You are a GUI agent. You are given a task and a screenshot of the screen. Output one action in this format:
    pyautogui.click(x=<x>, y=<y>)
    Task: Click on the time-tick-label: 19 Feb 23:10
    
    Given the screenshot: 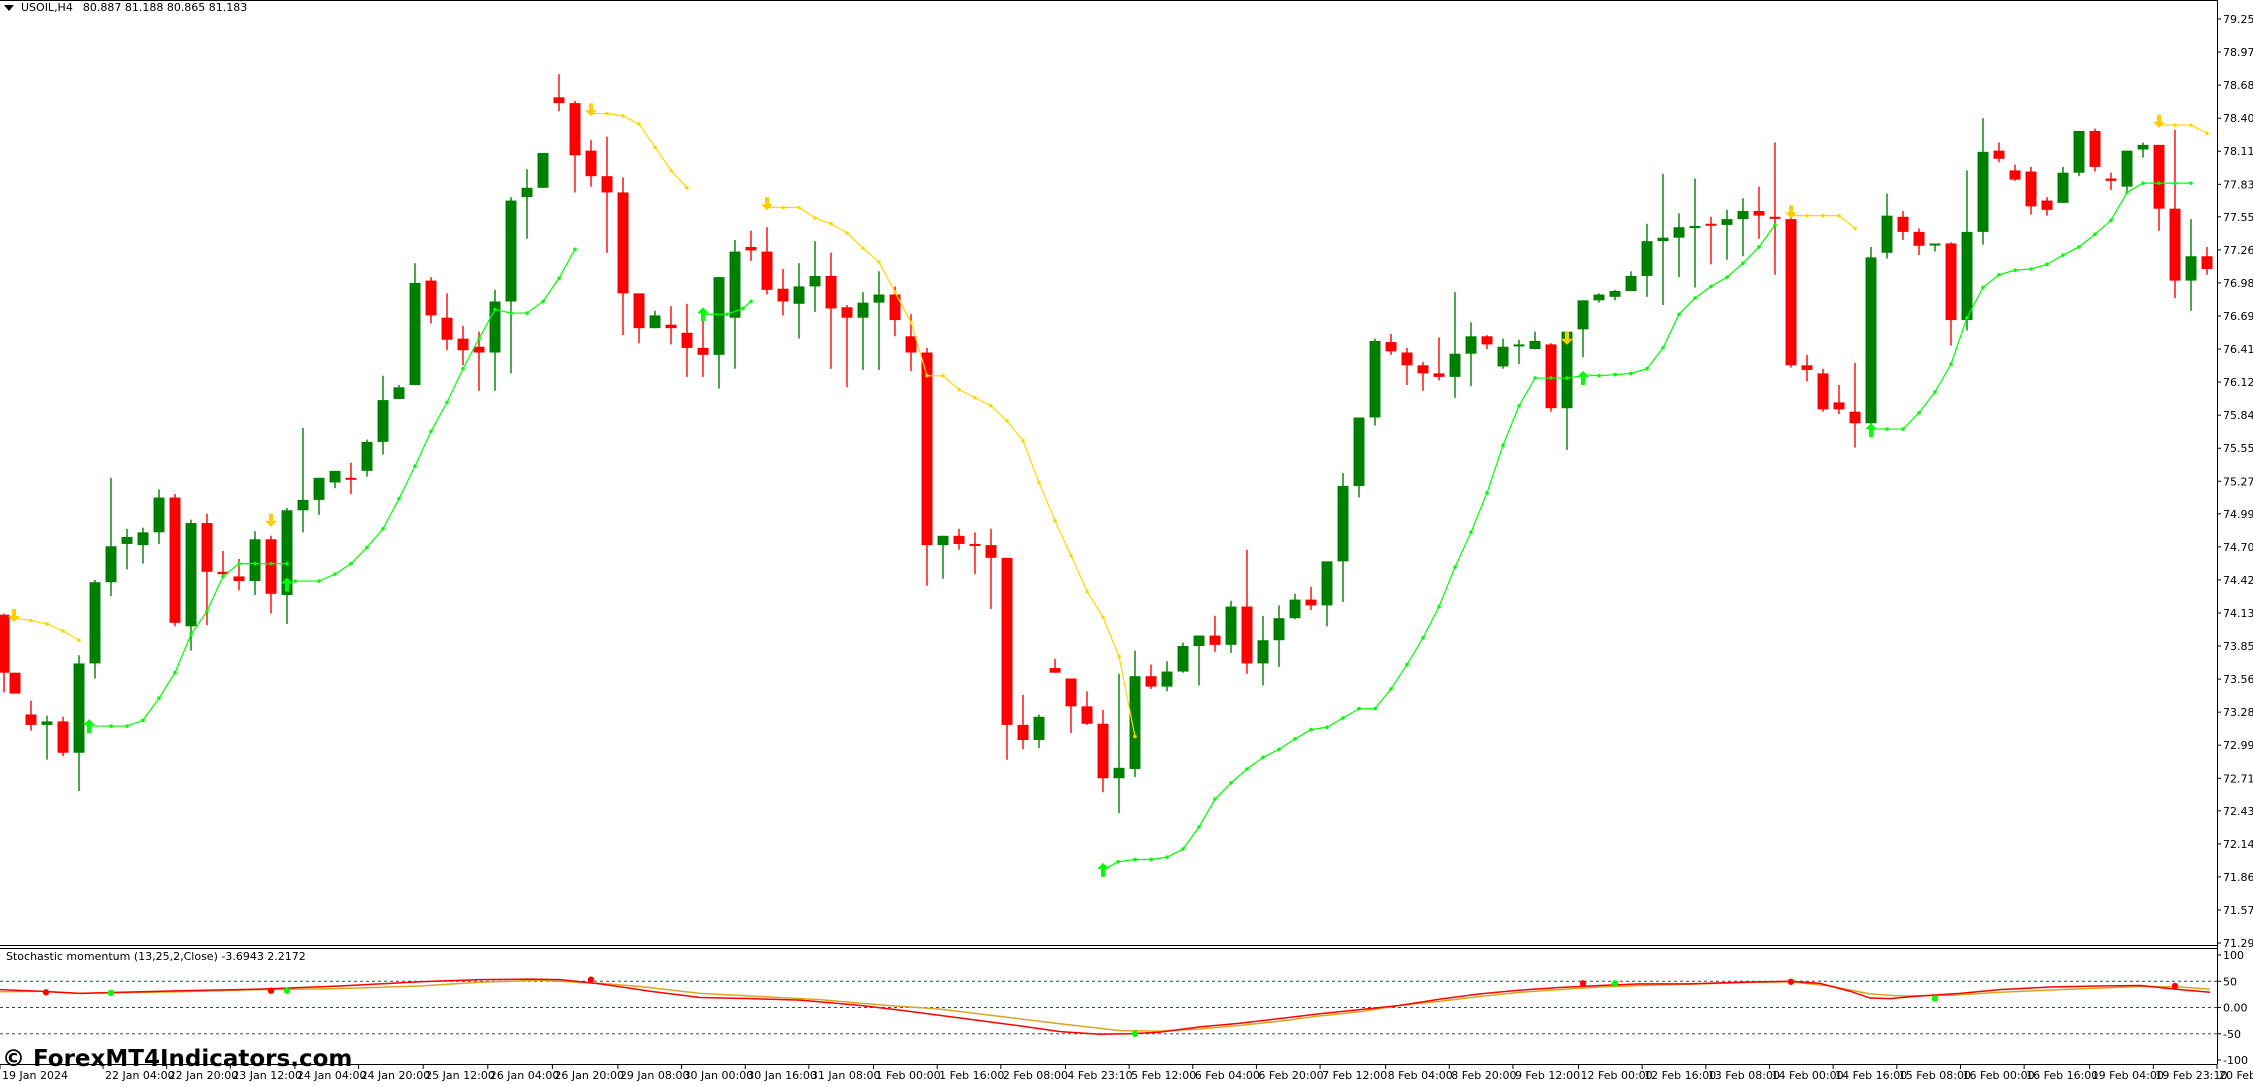 What is the action you would take?
    pyautogui.click(x=2191, y=1075)
    